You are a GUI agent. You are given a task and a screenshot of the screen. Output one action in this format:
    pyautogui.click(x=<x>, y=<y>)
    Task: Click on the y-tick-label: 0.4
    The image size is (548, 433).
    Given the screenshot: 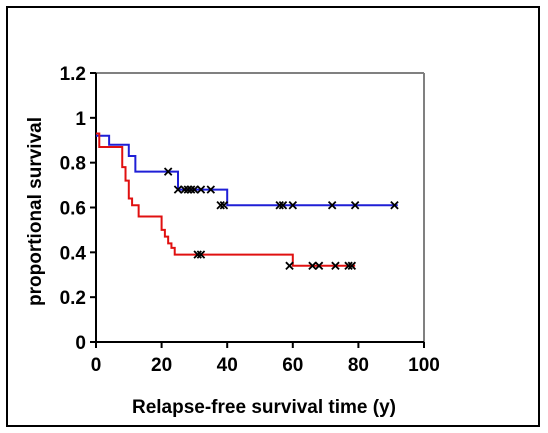 What is the action you would take?
    pyautogui.click(x=73, y=253)
    